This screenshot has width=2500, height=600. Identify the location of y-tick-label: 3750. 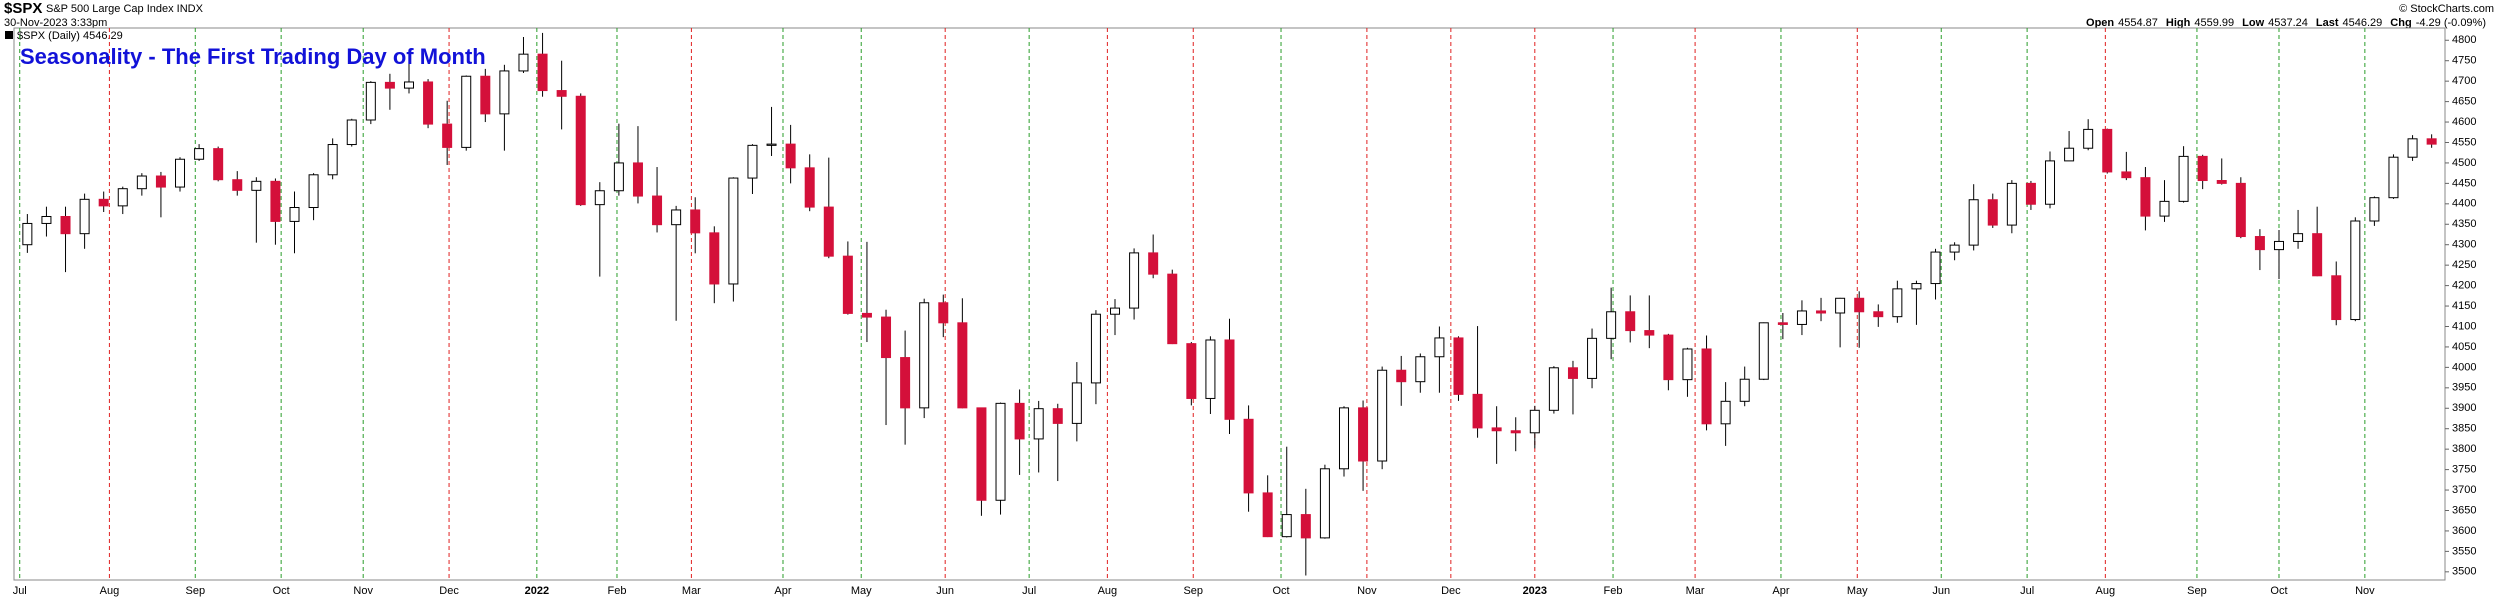
(2464, 470).